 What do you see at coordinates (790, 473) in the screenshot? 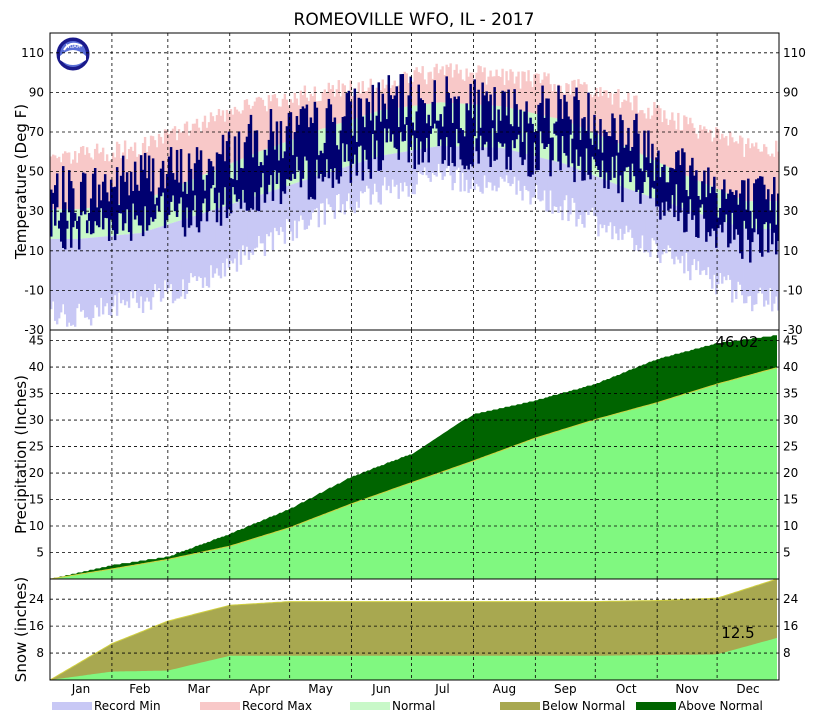
I see `y-tick-label-right: 20` at bounding box center [790, 473].